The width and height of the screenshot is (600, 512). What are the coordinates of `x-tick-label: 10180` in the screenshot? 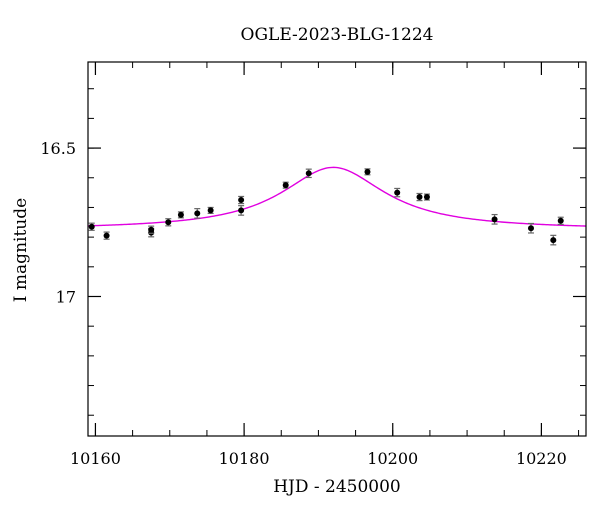 It's located at (244, 458).